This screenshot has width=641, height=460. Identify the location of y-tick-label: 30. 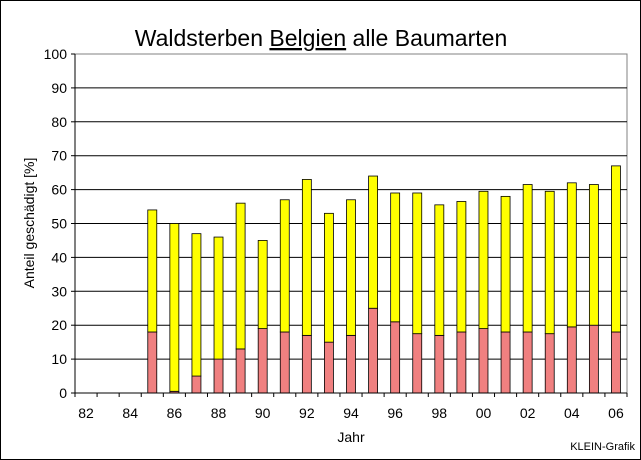
(59, 291).